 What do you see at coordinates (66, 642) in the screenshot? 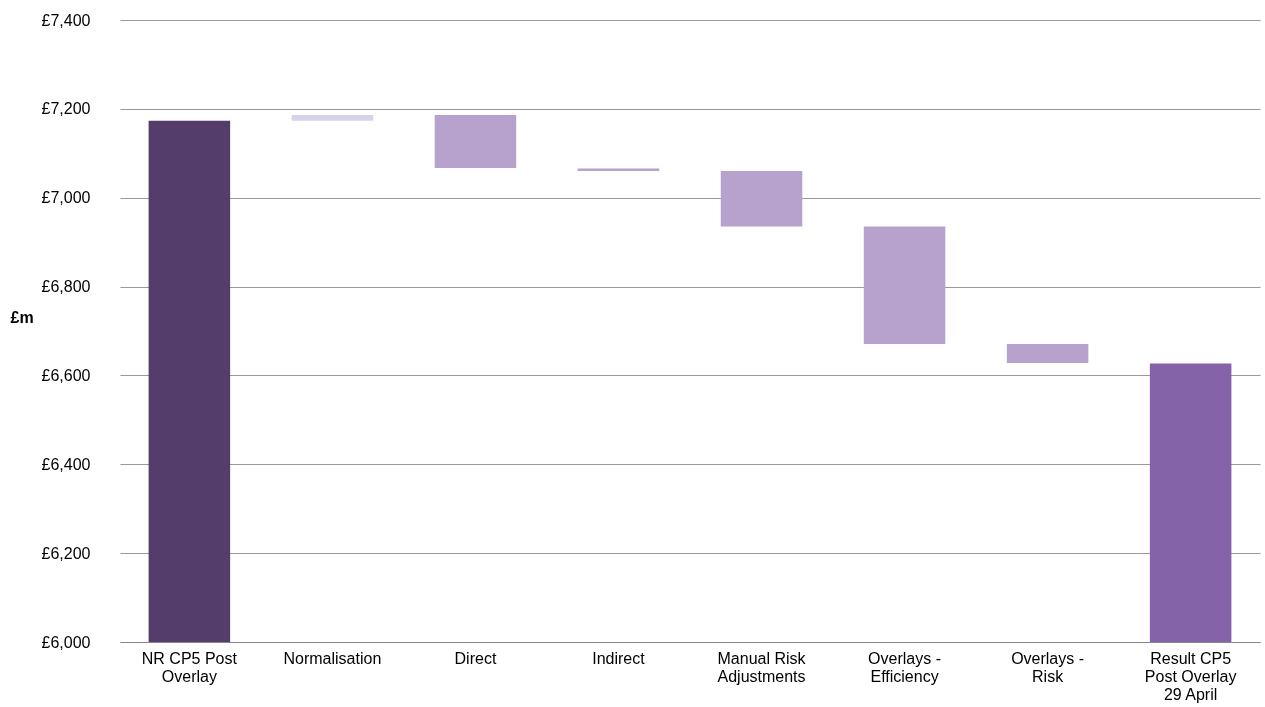
I see `y-tick-label: £6,000` at bounding box center [66, 642].